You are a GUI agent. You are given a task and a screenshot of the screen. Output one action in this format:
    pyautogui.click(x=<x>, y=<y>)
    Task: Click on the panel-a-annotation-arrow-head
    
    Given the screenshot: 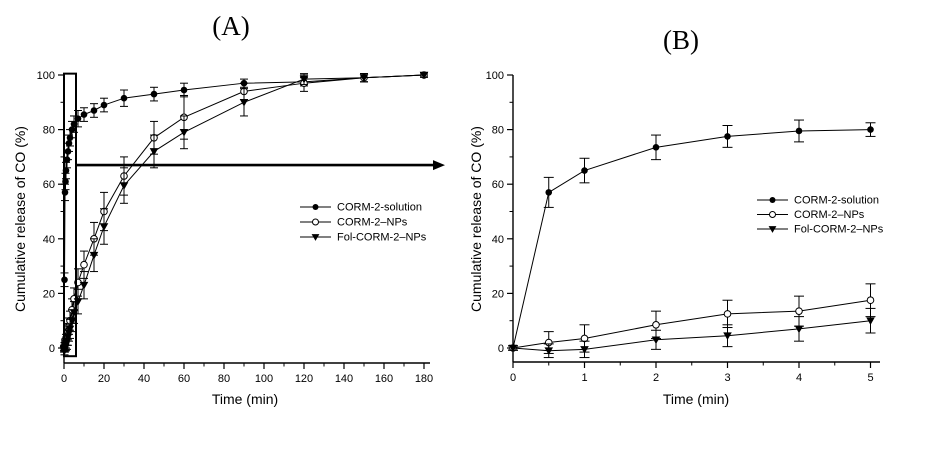 What is the action you would take?
    pyautogui.click(x=439, y=165)
    